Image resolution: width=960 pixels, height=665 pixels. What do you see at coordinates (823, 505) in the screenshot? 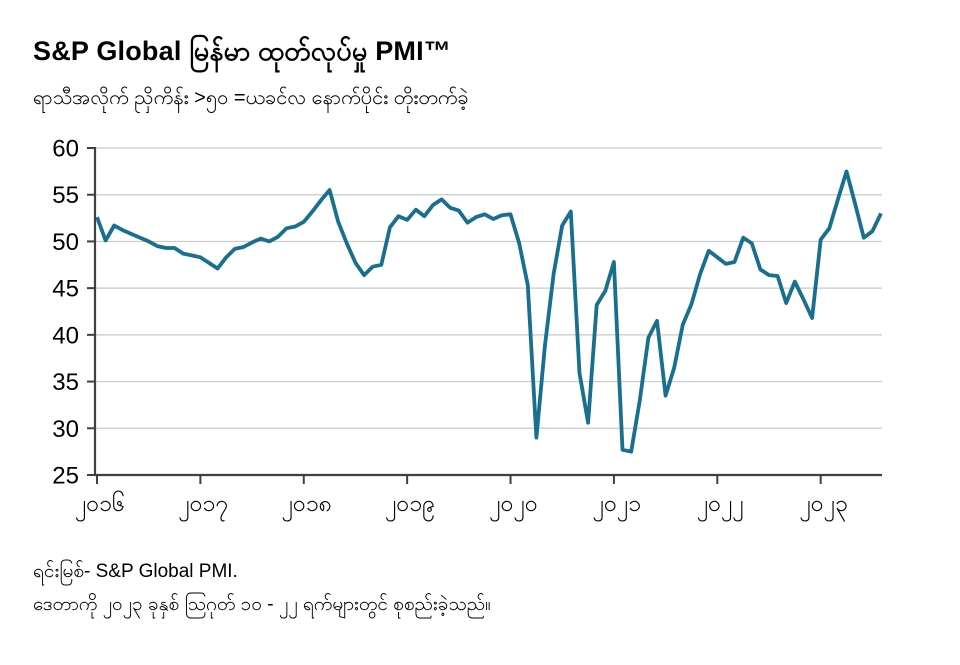
I see `x-axis-label: ၂၀၂၃` at bounding box center [823, 505].